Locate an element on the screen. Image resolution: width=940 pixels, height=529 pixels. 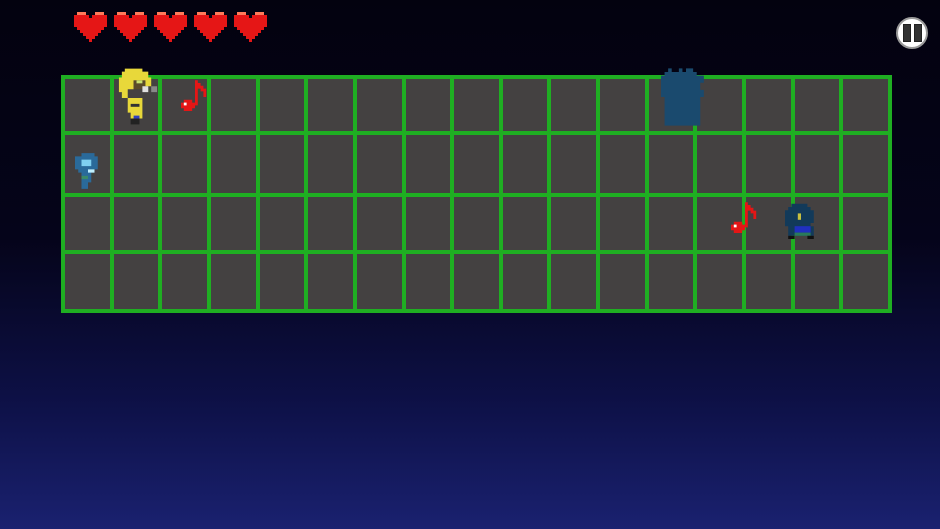
pause-button is located at coordinates (912, 33).